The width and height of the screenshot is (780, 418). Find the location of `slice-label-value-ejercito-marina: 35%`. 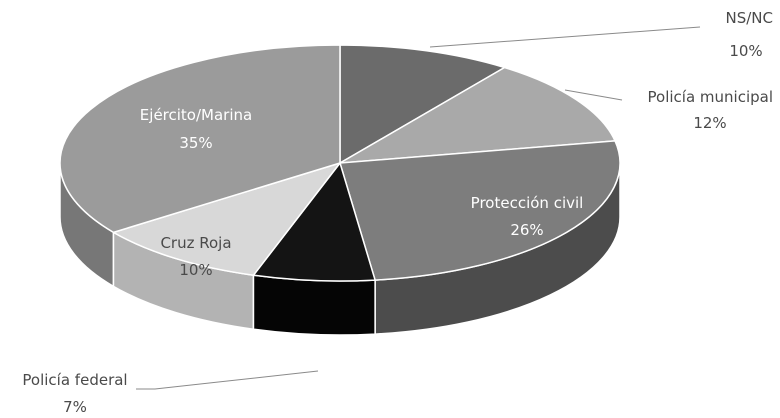

slice-label-value-ejercito-marina: 35% is located at coordinates (195, 143).